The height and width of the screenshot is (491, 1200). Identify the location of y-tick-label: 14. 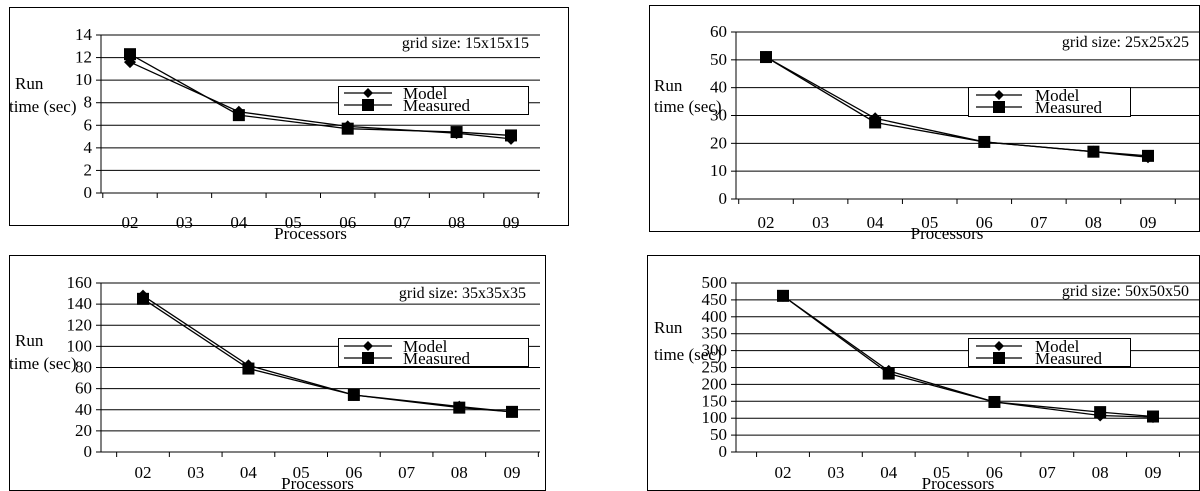
(84, 34).